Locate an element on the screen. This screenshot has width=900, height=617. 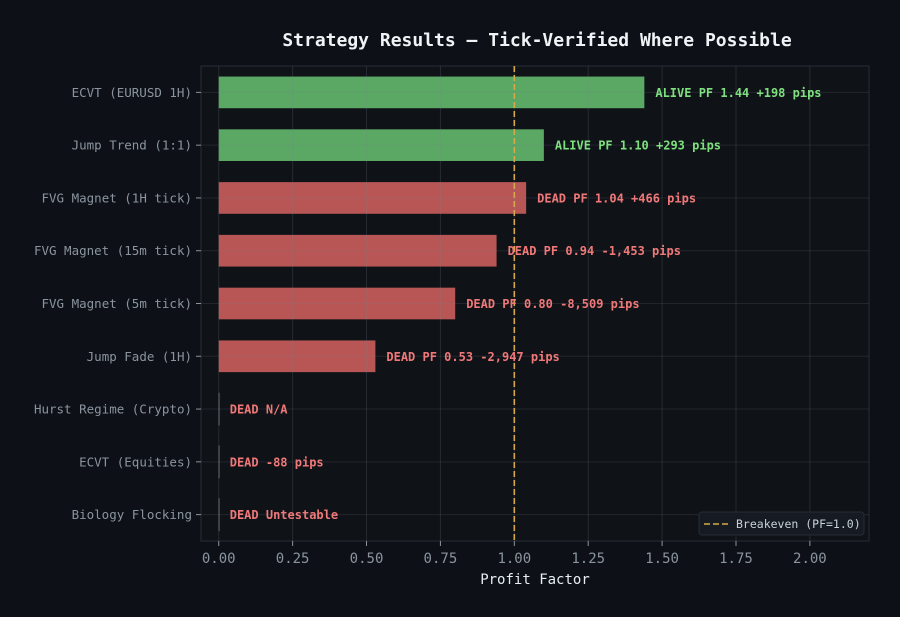
data-label: DEAD PF 0.94 -1,453 pips is located at coordinates (594, 251).